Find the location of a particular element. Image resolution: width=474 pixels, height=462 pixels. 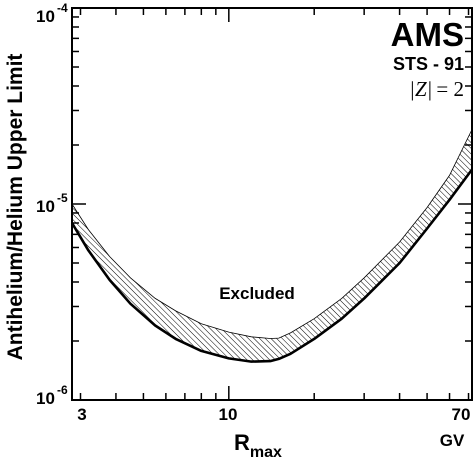

x-tick-label-3: 3 is located at coordinates (81, 414).